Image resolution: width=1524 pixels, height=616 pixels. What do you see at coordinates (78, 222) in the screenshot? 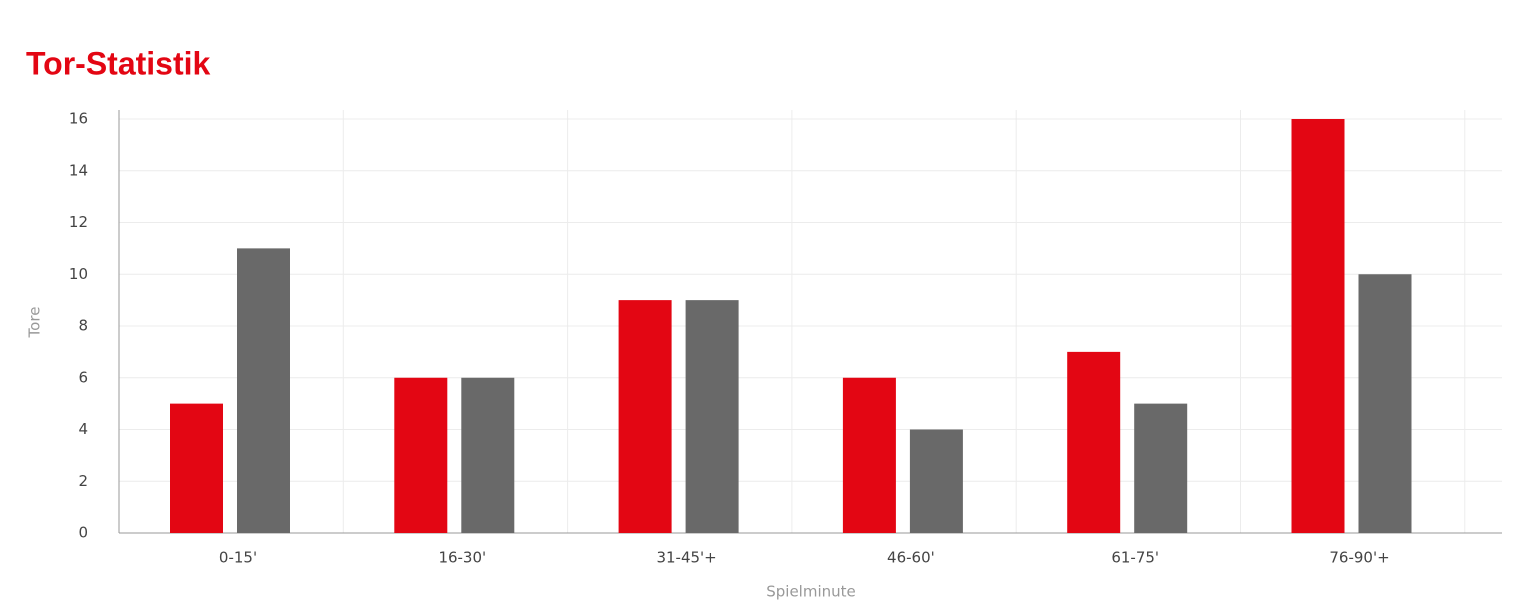
I see `y-tick-label: 12` at bounding box center [78, 222].